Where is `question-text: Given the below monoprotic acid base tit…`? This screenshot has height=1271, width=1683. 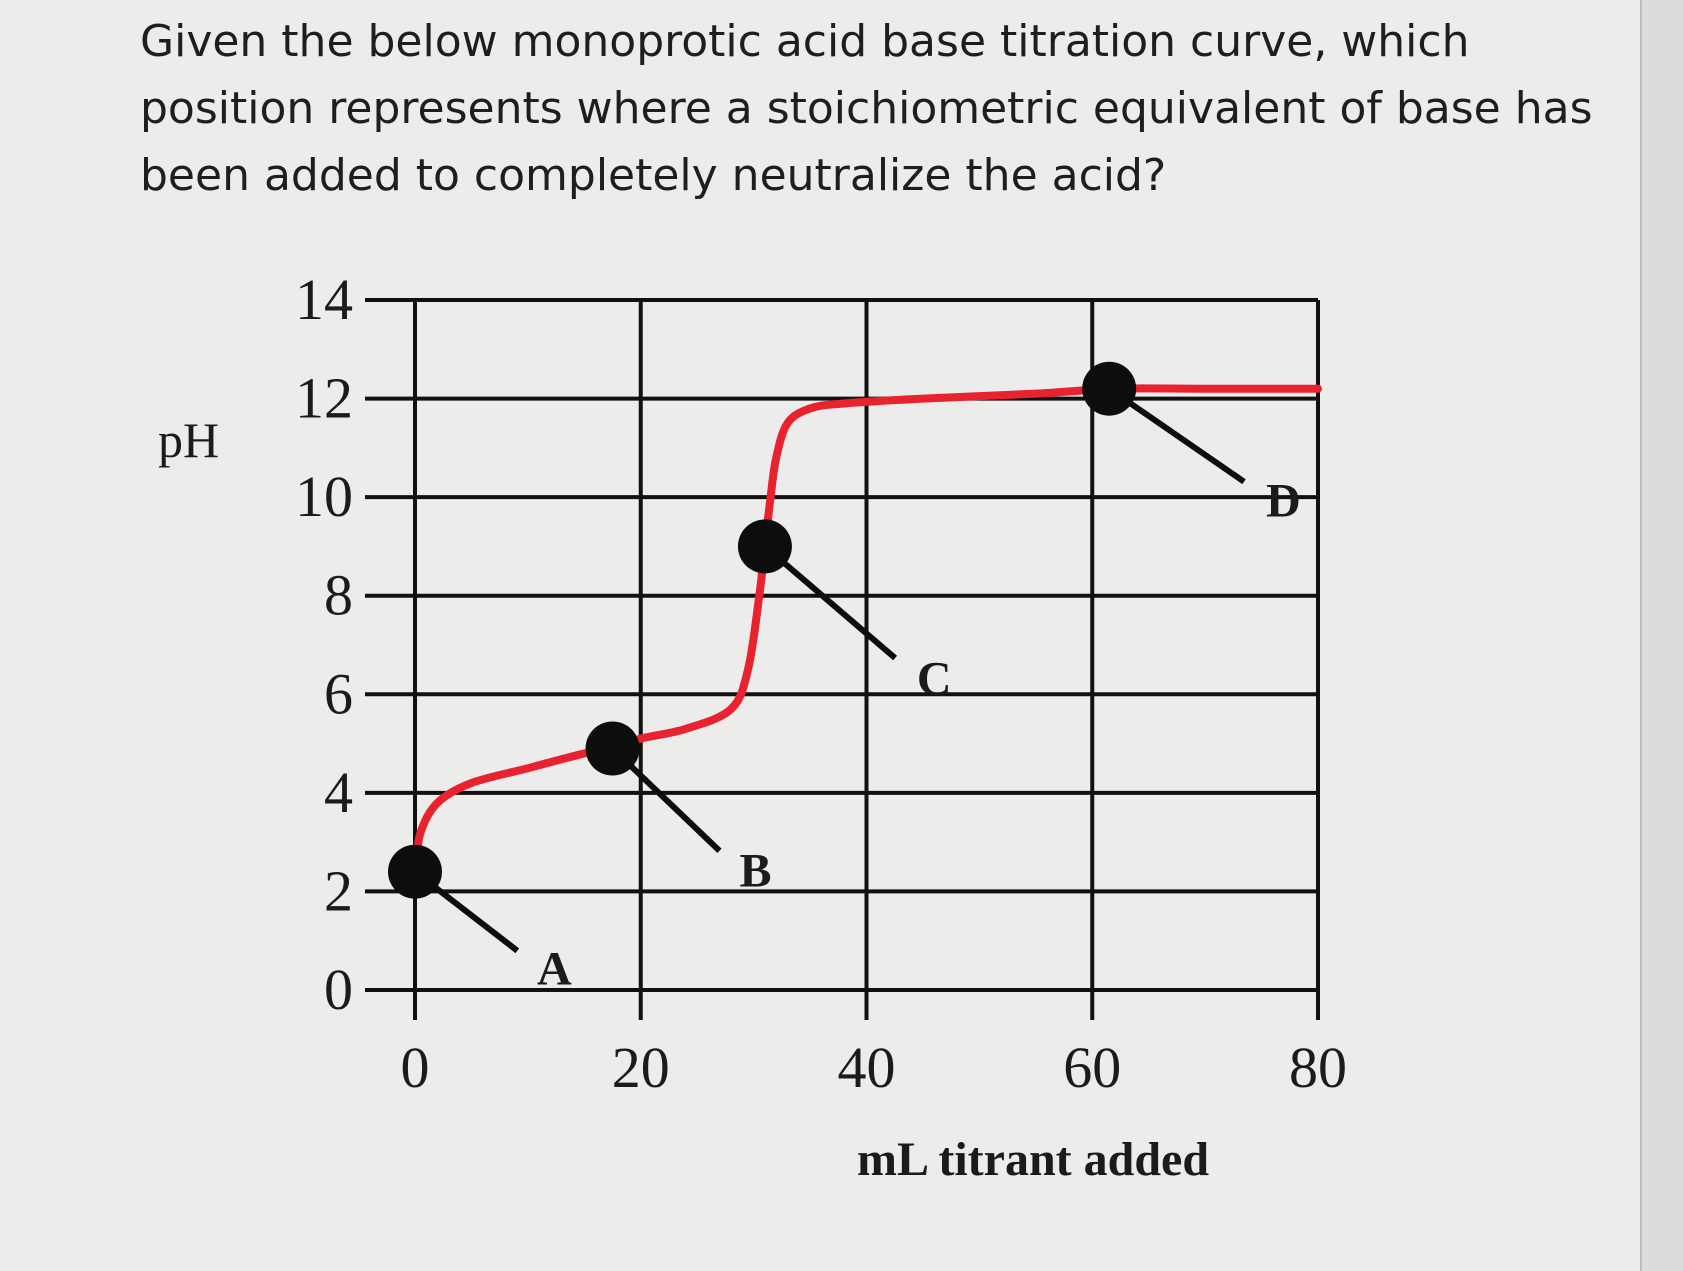 question-text: Given the below monoprotic acid base tit… is located at coordinates (866, 108).